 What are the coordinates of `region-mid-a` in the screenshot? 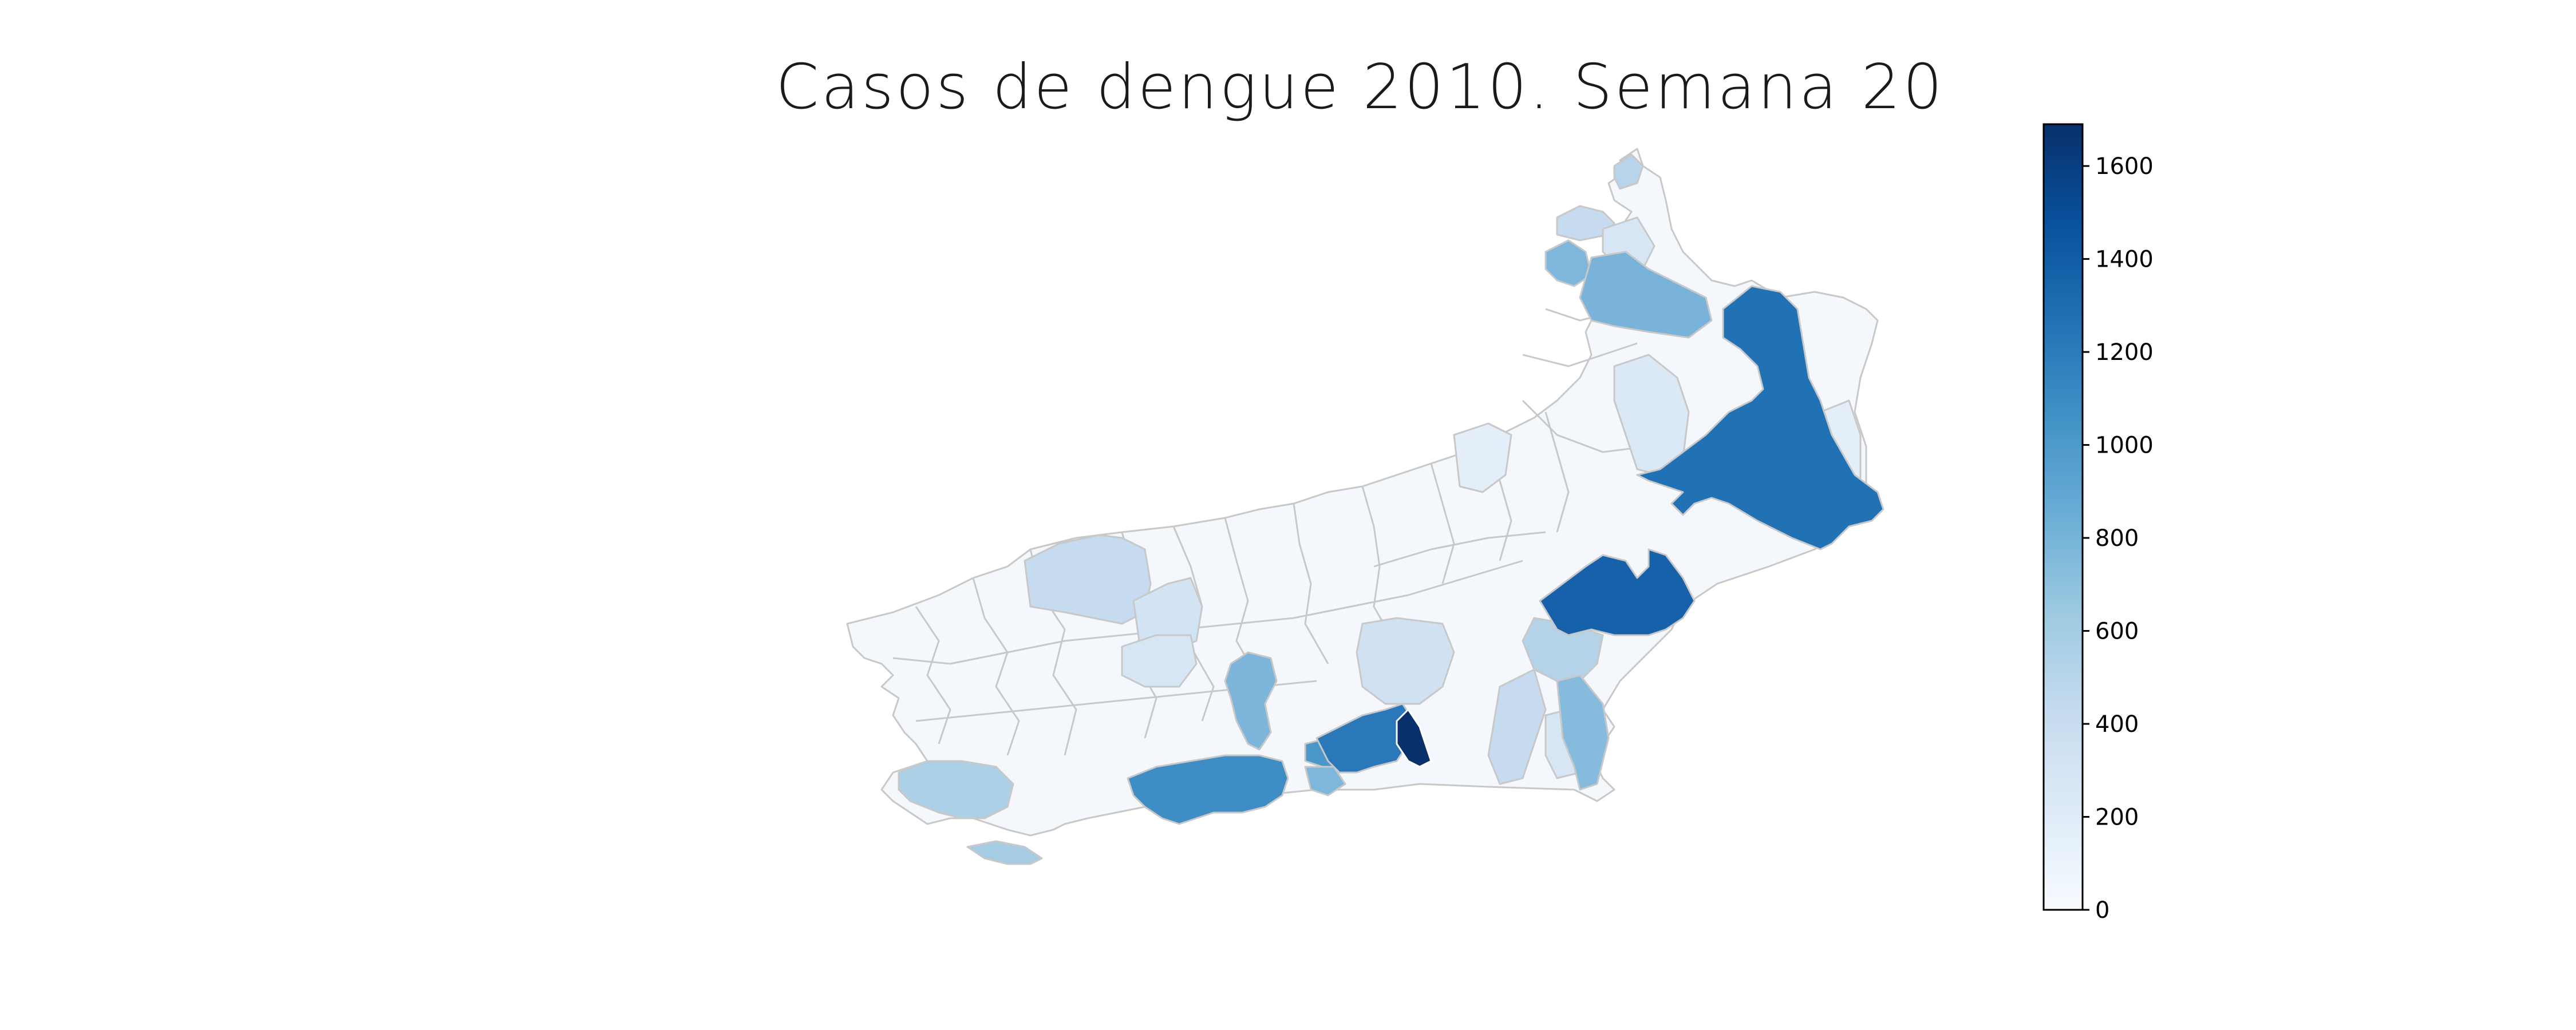 It's located at (1251, 701).